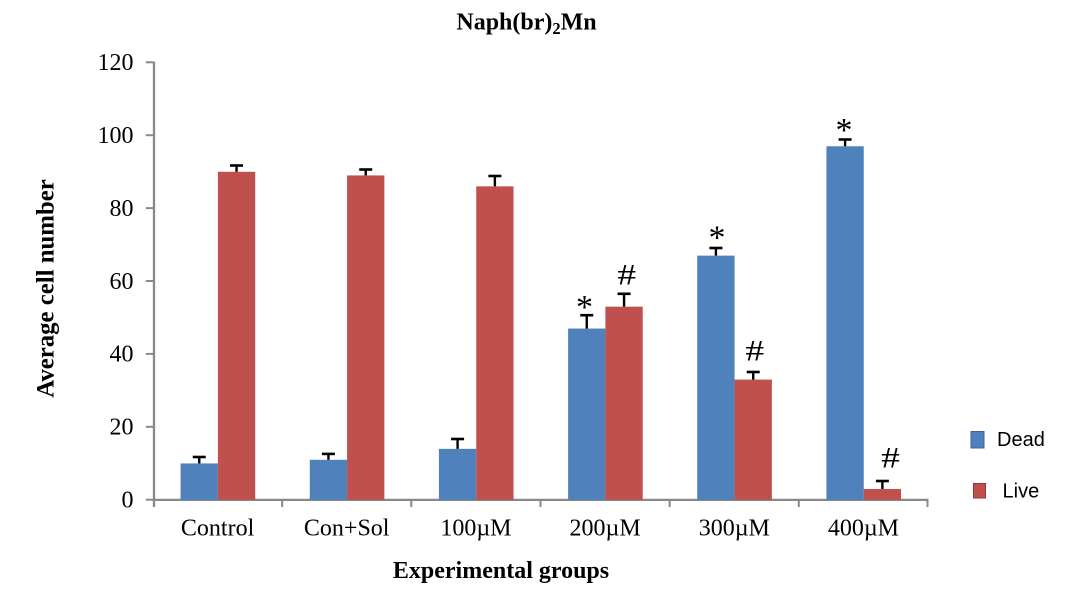 The image size is (1075, 602). I want to click on svg-text: 100µM, so click(475, 528).